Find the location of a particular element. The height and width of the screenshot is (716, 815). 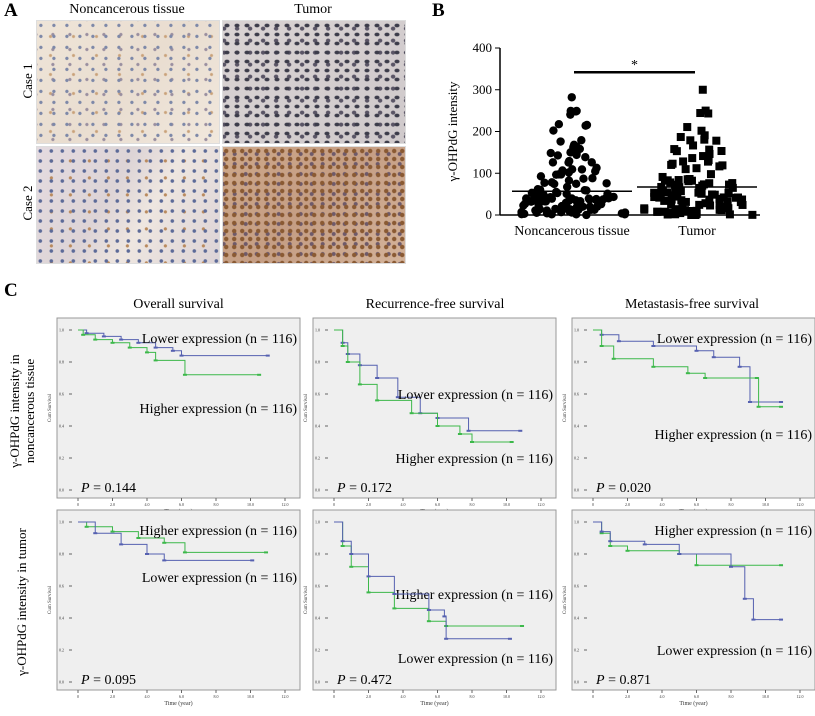

x-axis-label: Time (year) is located at coordinates (693, 703).